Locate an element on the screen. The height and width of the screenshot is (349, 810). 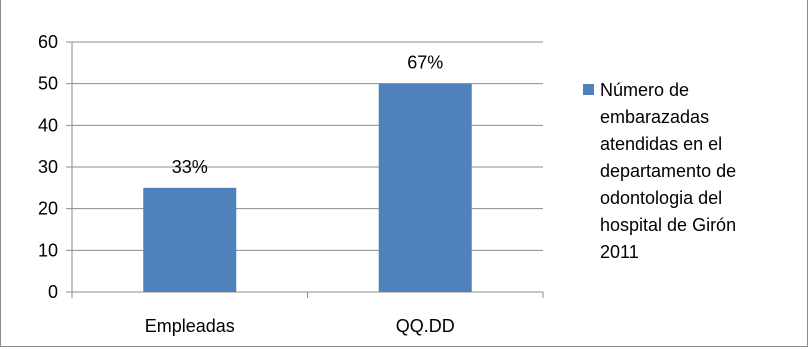
legend-label: Número de is located at coordinates (644, 90).